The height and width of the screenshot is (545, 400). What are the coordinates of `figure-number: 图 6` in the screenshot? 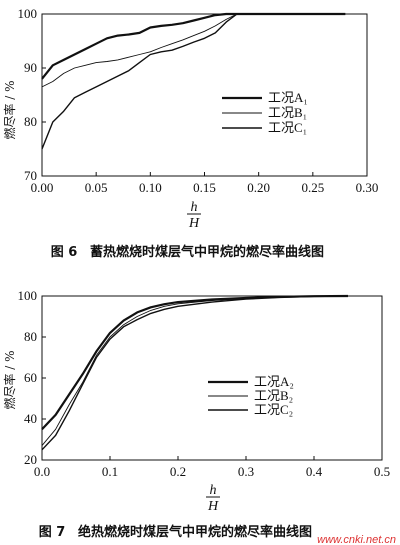 It's located at (64, 252).